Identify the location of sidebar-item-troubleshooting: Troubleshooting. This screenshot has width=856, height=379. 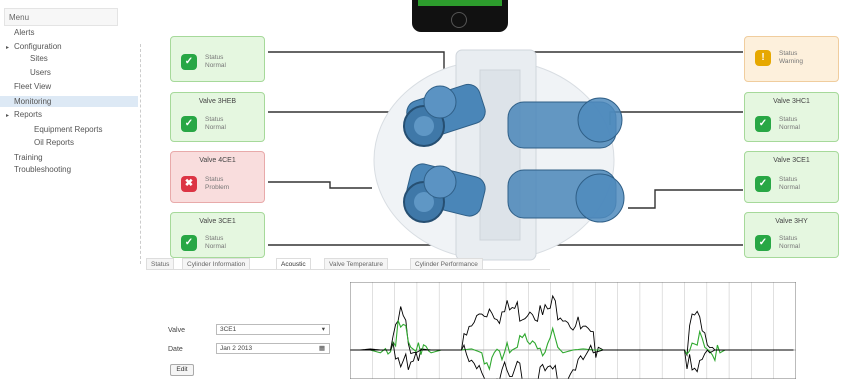
(69, 169).